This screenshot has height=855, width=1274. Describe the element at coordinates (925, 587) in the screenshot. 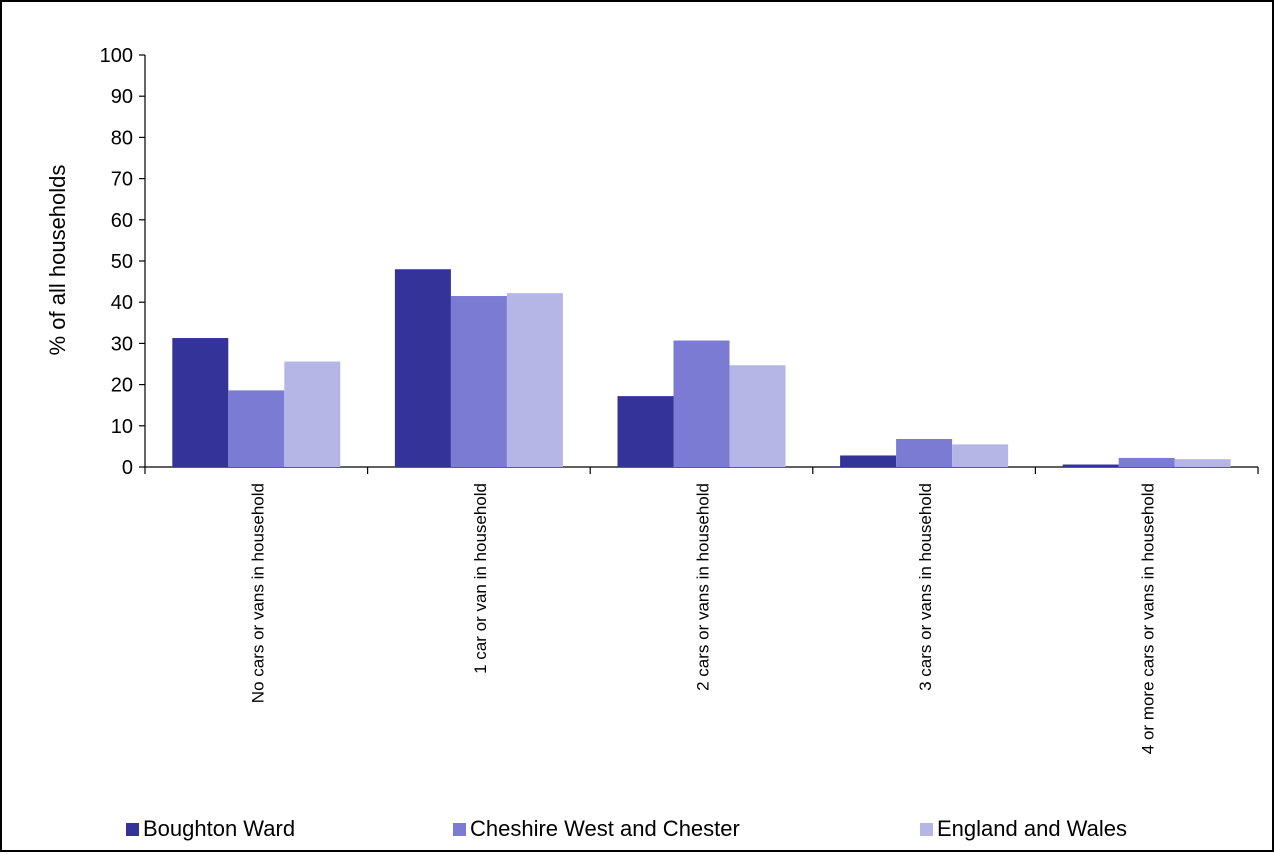

I see `x-tick-label: 3 cars or vans in household` at that location.